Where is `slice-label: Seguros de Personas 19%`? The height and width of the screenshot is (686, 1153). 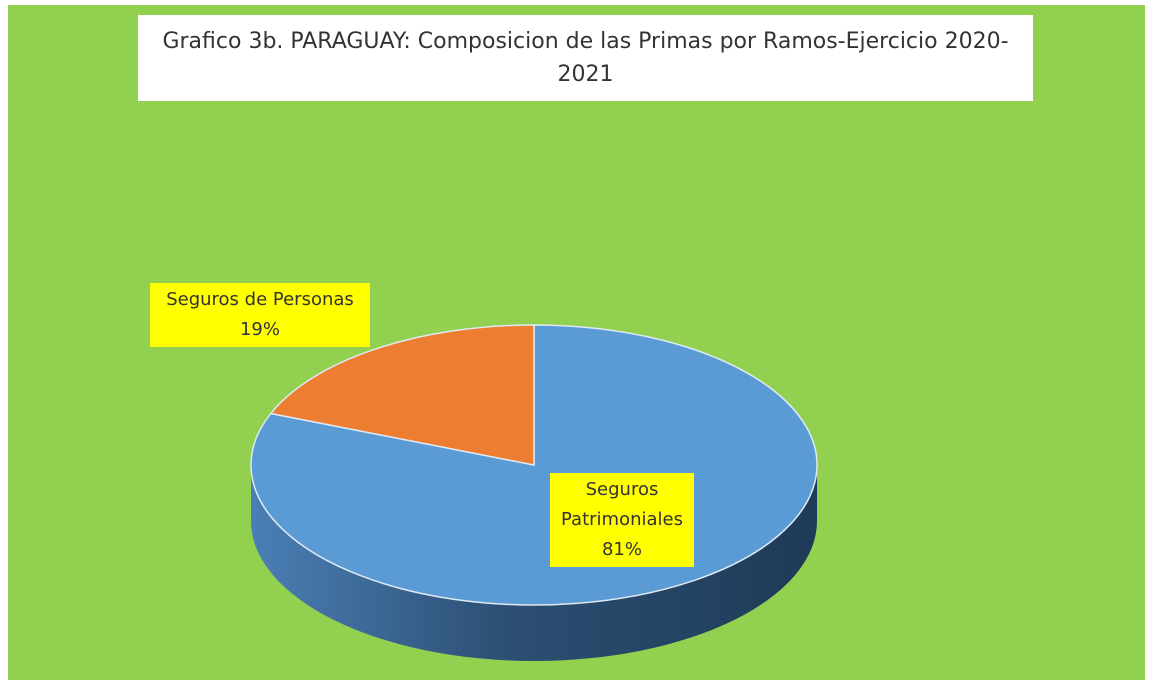 slice-label: Seguros de Personas 19% is located at coordinates (260, 315).